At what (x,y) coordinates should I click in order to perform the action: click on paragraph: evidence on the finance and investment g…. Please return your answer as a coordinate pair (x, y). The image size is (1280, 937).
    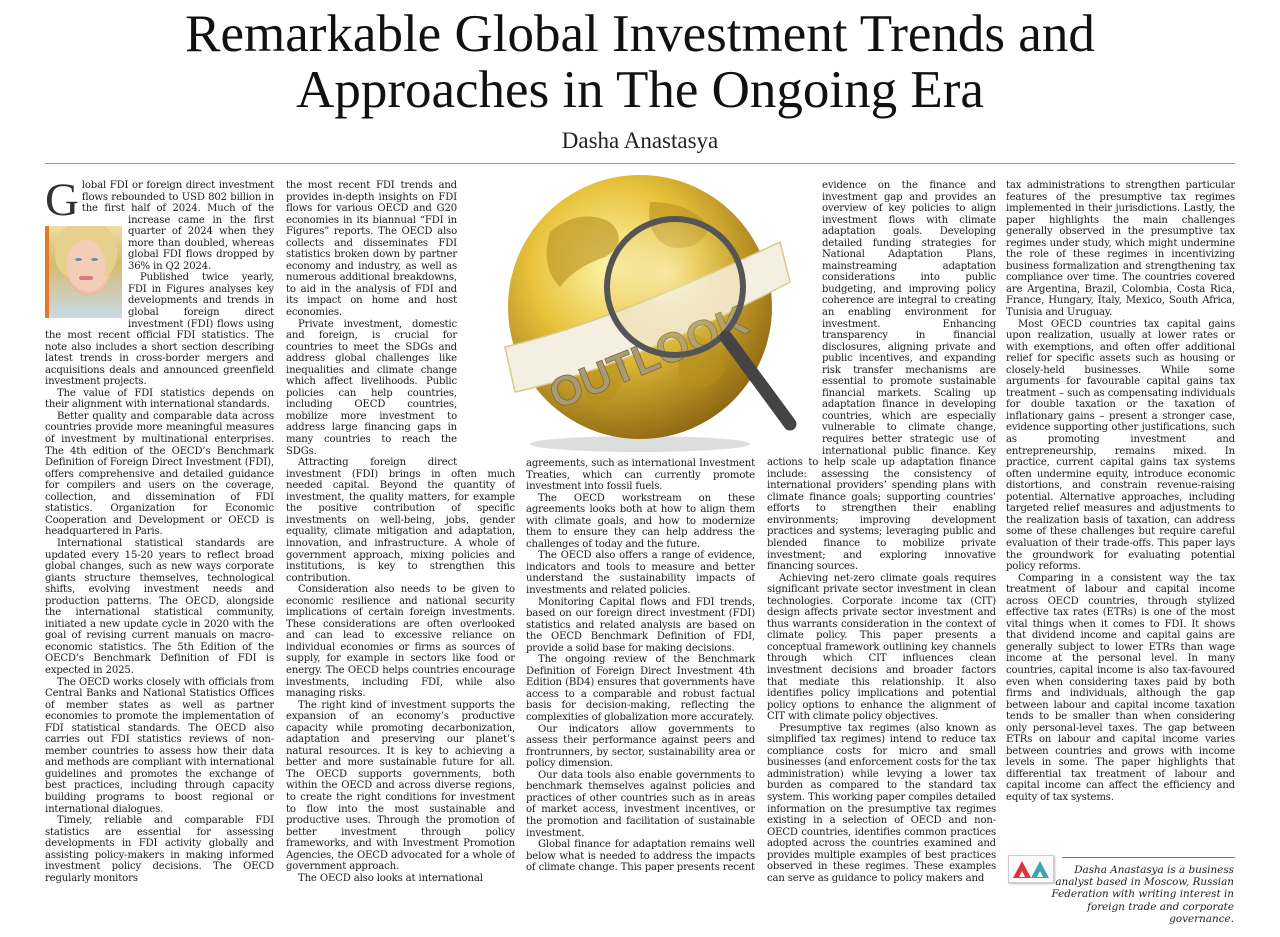
    Looking at the image, I should click on (881, 376).